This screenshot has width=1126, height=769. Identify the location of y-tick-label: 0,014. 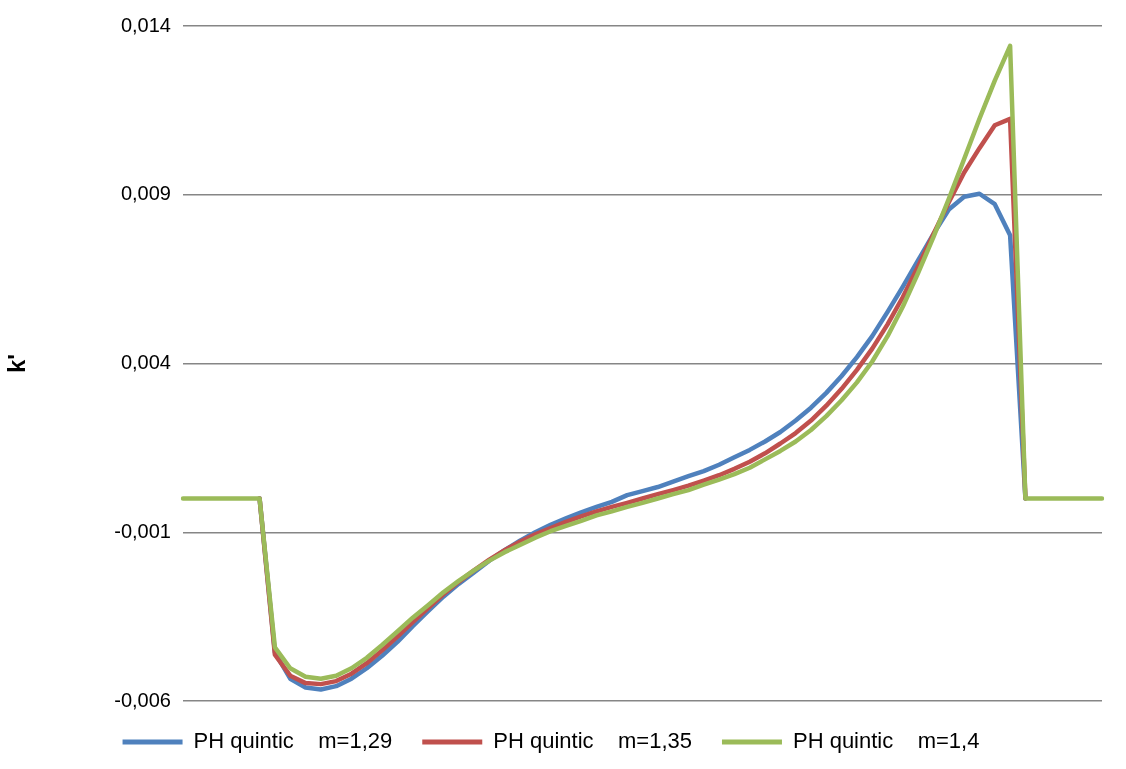
(145, 24).